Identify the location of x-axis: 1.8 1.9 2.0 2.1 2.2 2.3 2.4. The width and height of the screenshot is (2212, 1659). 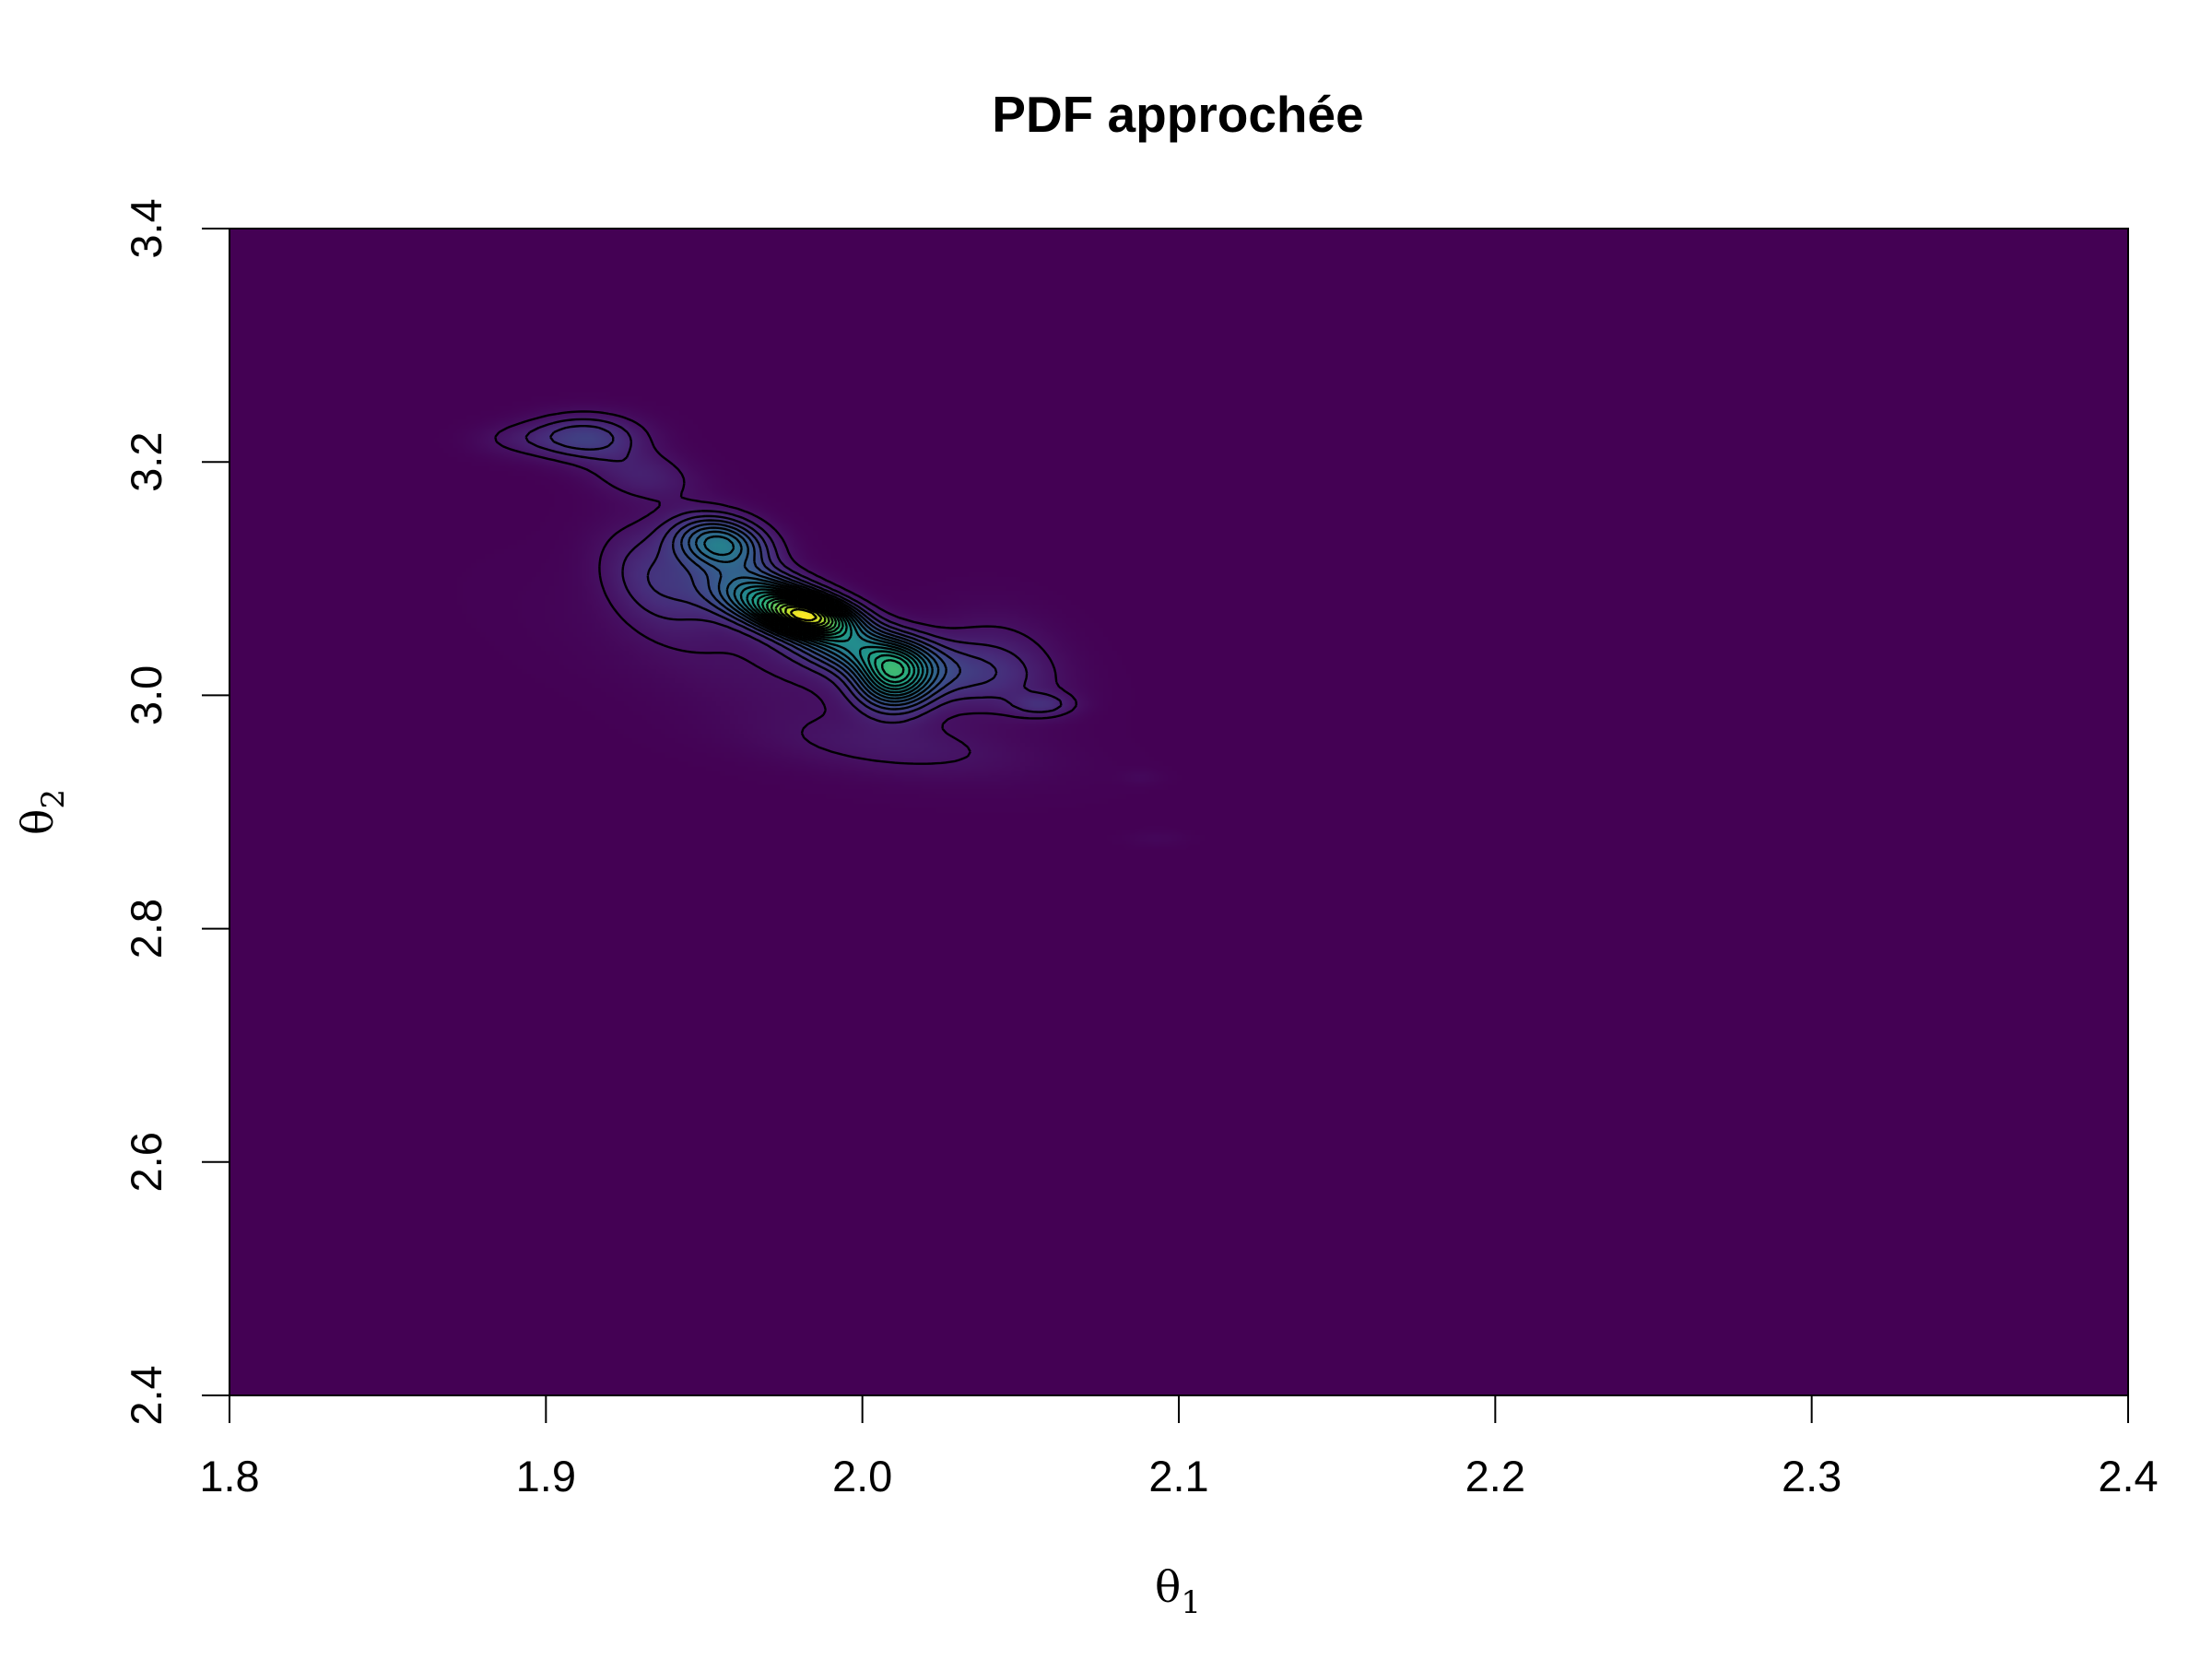
(1179, 1447).